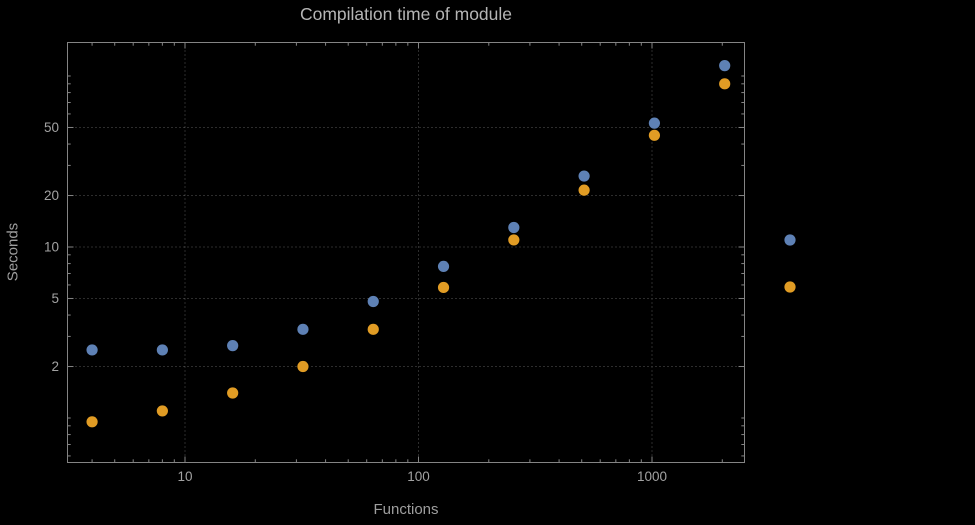 This screenshot has width=975, height=525. I want to click on y-tick-label: 2, so click(55, 366).